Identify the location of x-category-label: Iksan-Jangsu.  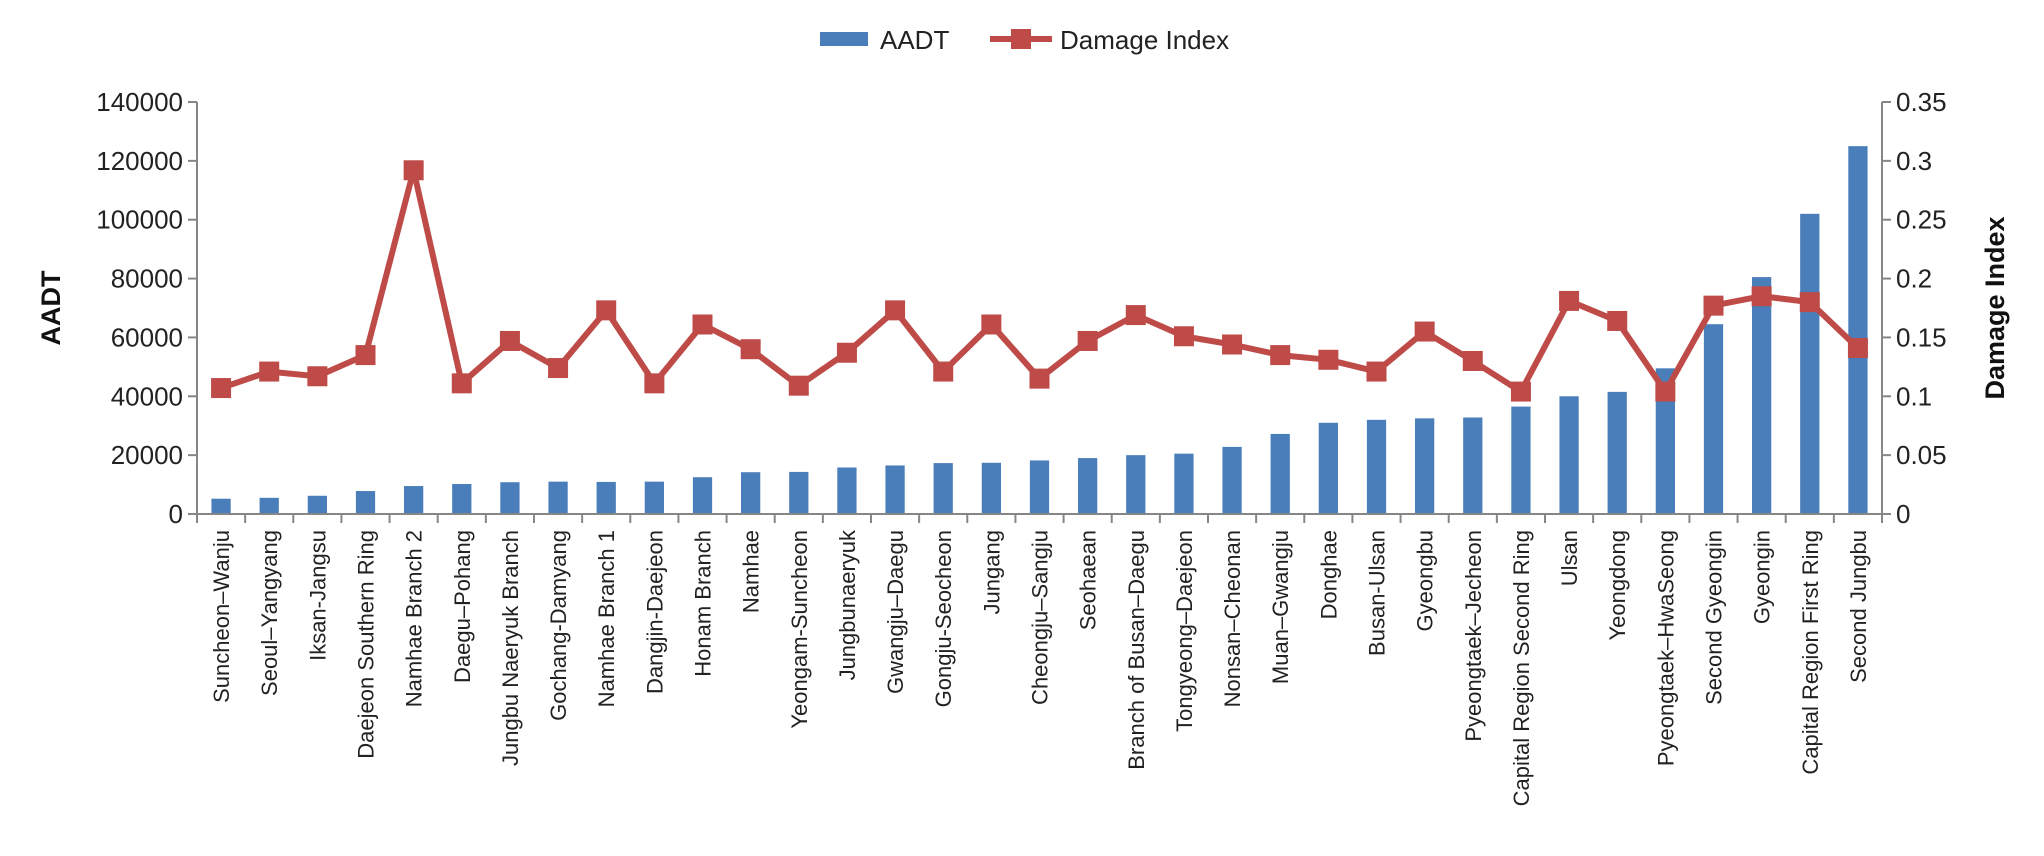
(317, 595).